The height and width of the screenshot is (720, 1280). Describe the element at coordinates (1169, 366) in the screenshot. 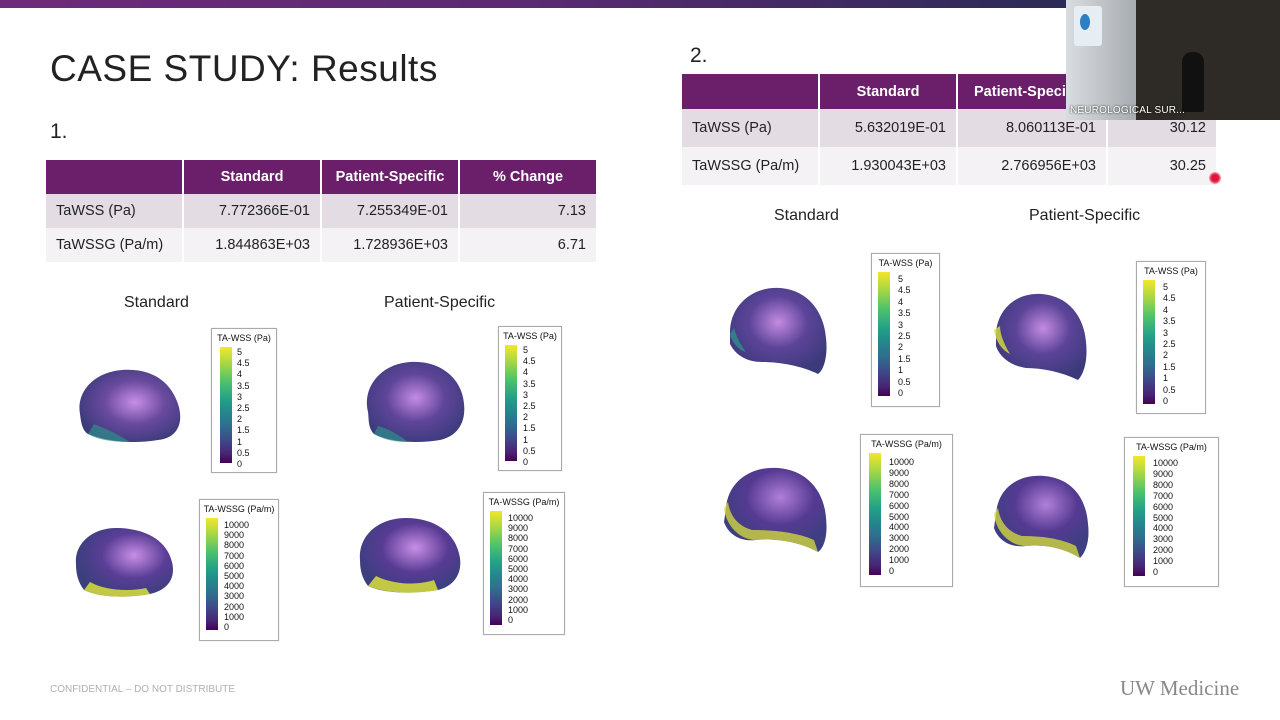

I see `legend-tick-label: 1.5` at that location.